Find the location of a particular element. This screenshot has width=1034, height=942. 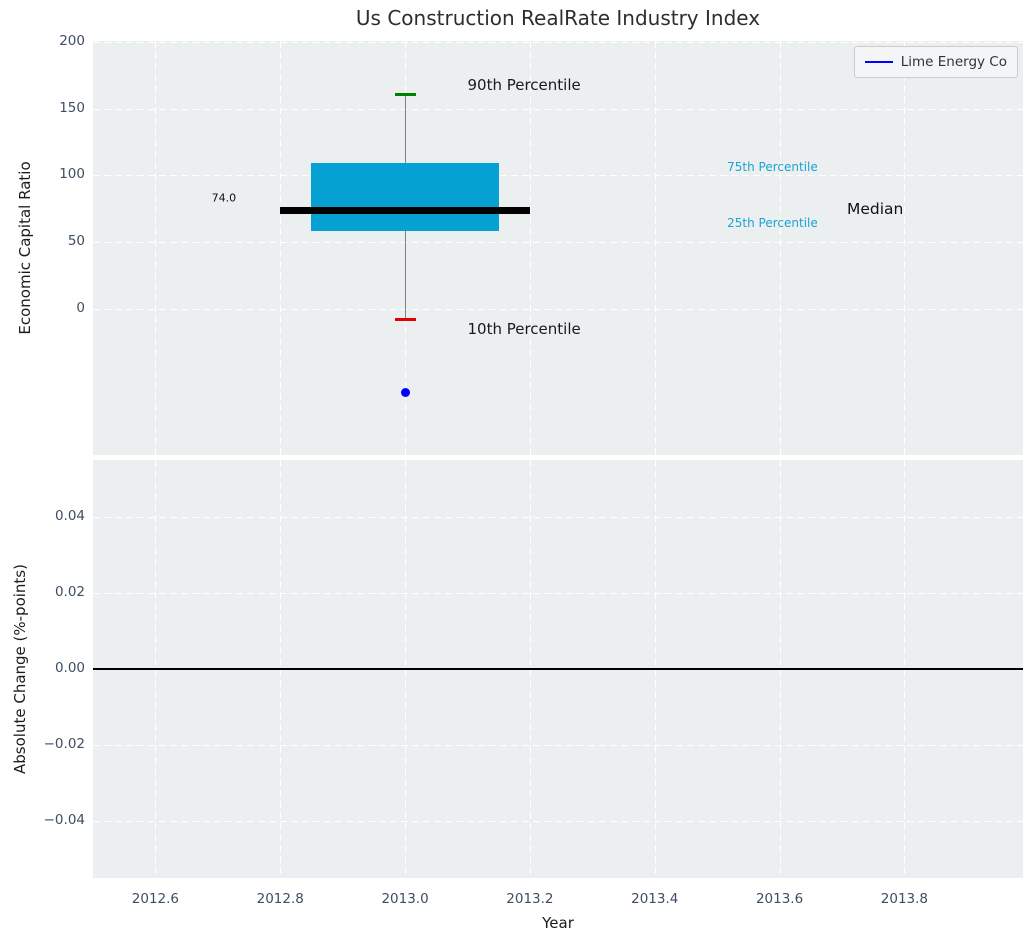

annotation-label: Median is located at coordinates (875, 209).